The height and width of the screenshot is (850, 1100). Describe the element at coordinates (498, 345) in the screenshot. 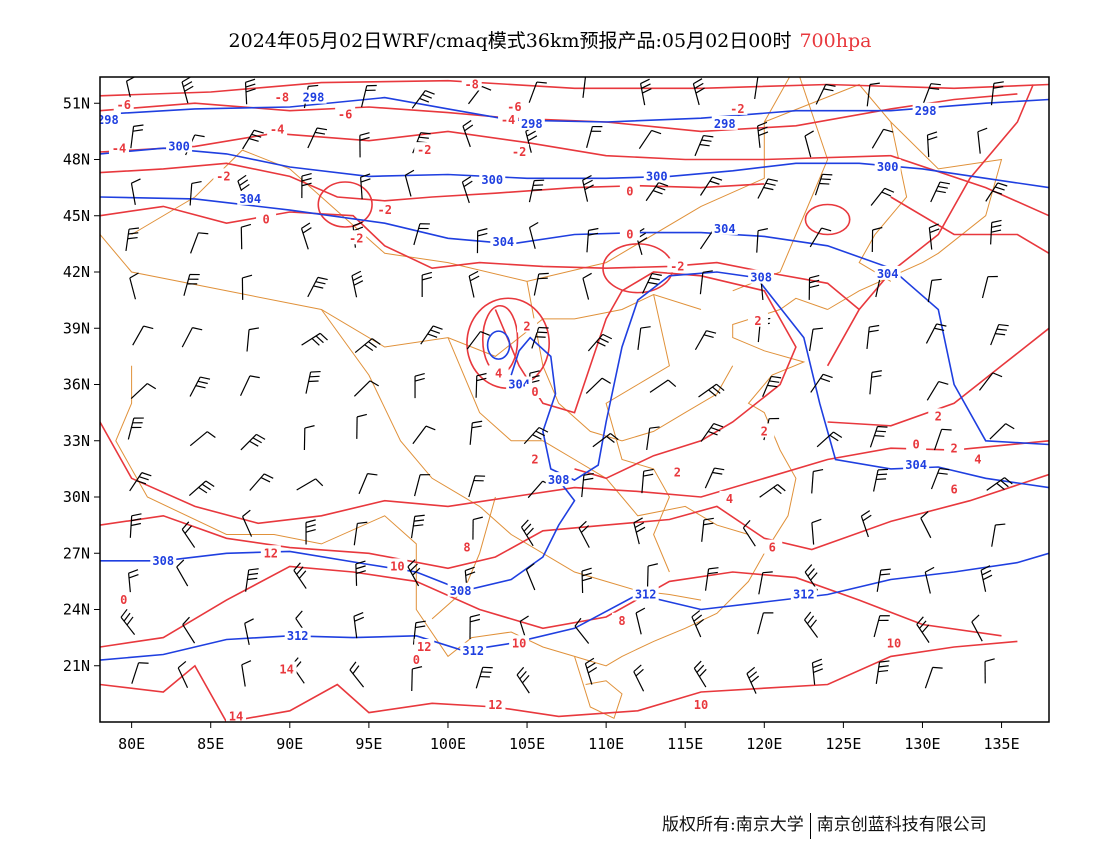

I see `height-isoline-loop` at that location.